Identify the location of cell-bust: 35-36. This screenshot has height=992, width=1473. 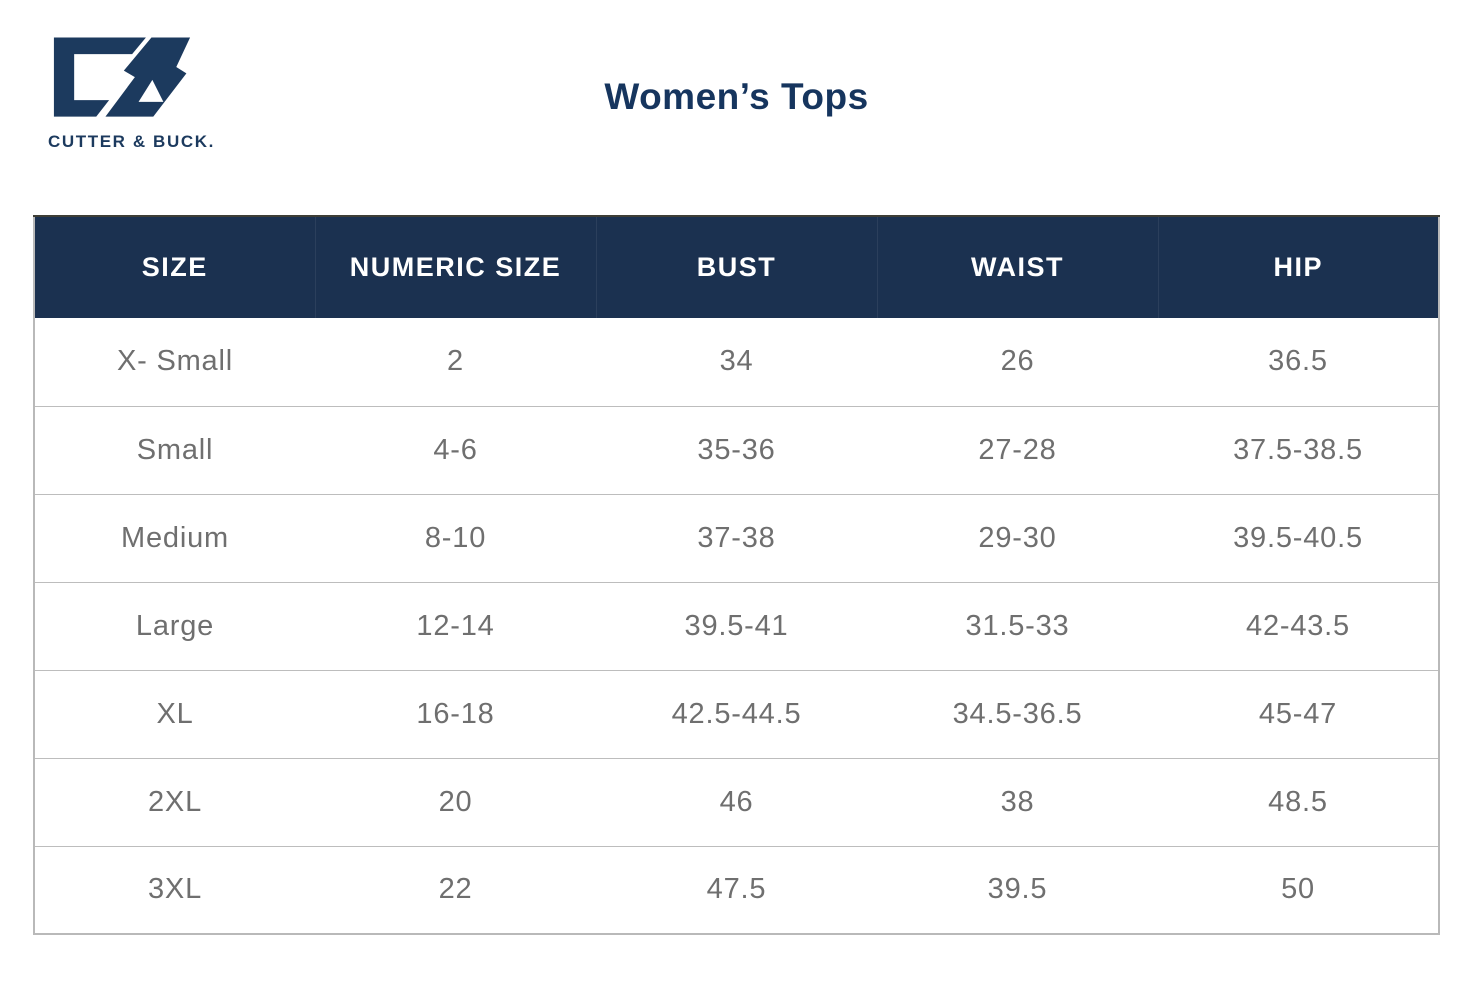
(736, 450).